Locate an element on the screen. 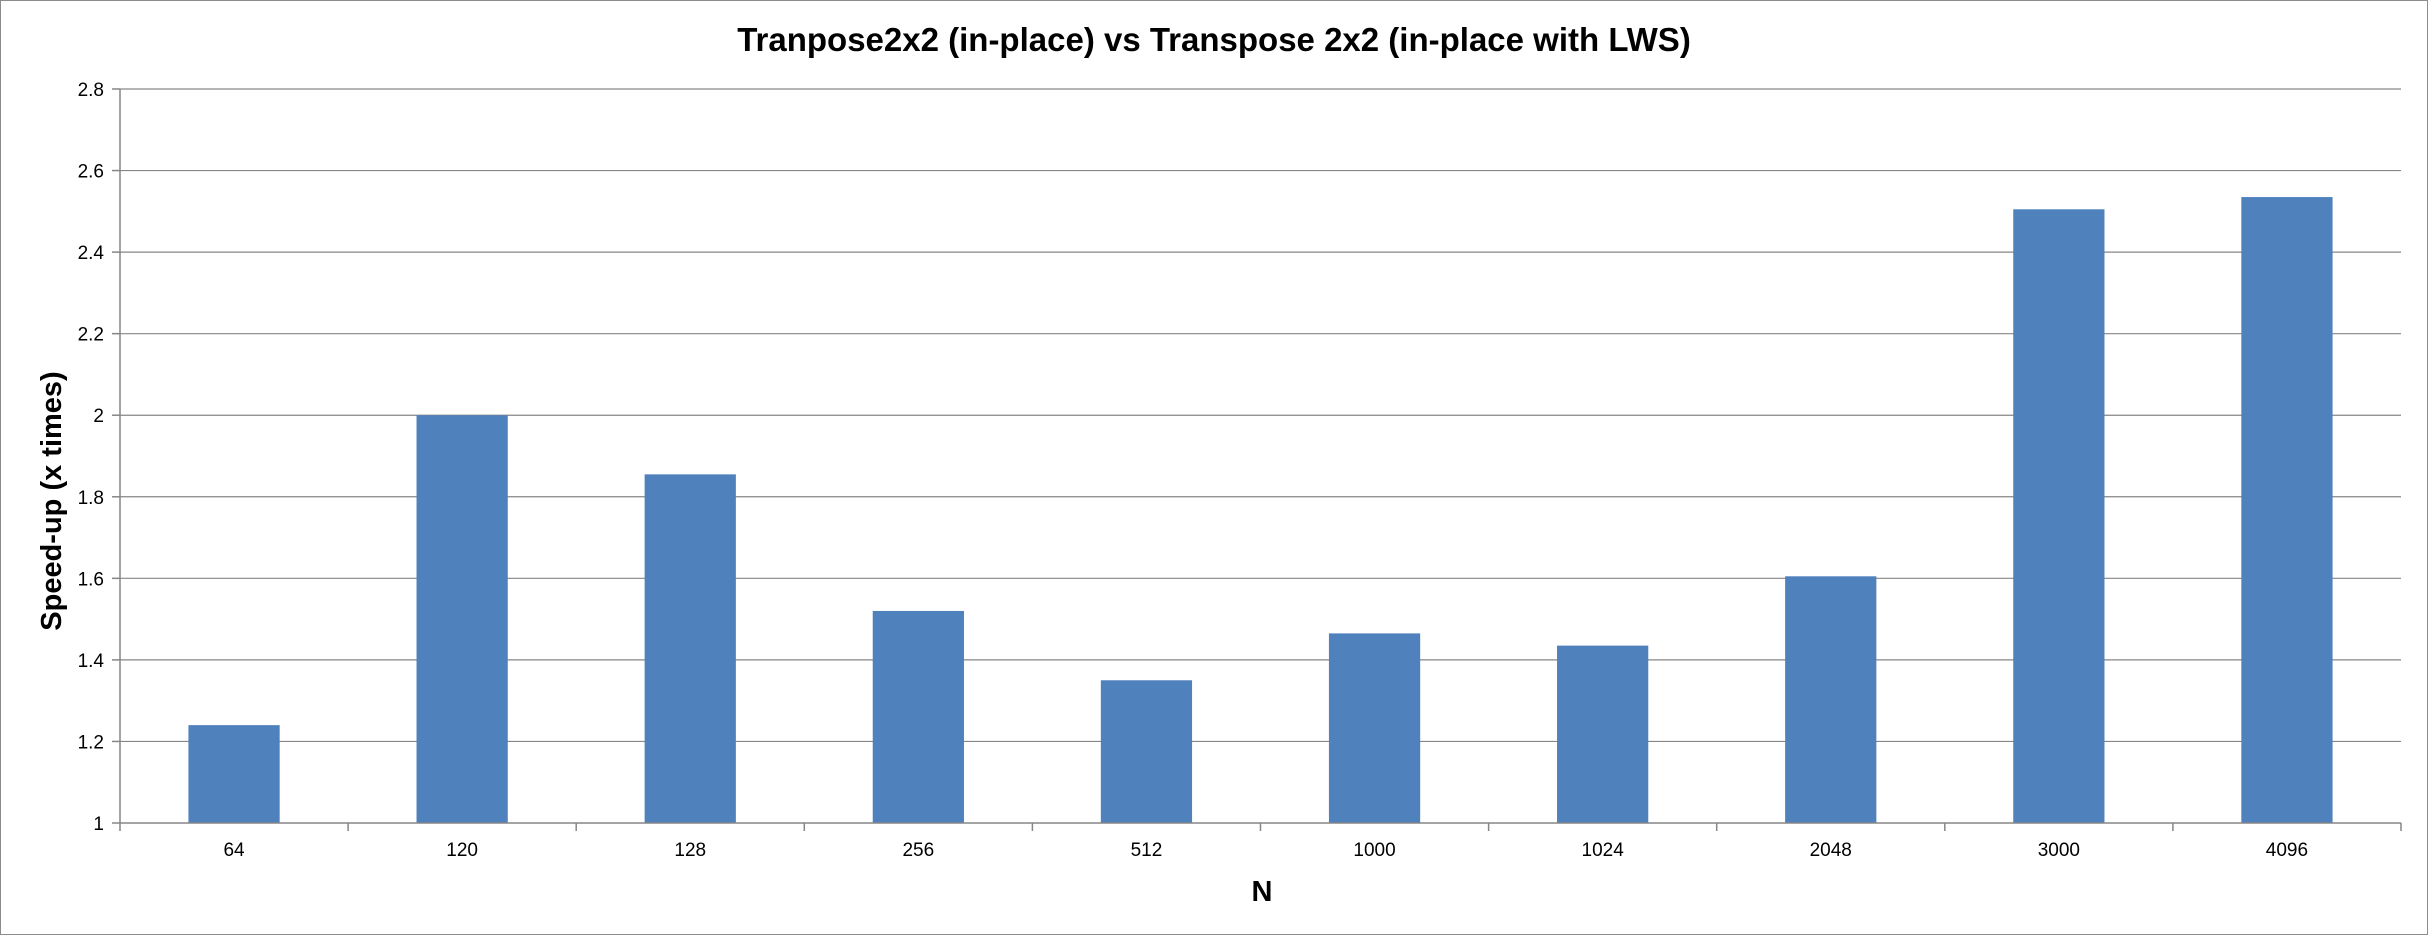 This screenshot has width=2428, height=936. x-tick-label: 120 is located at coordinates (462, 850).